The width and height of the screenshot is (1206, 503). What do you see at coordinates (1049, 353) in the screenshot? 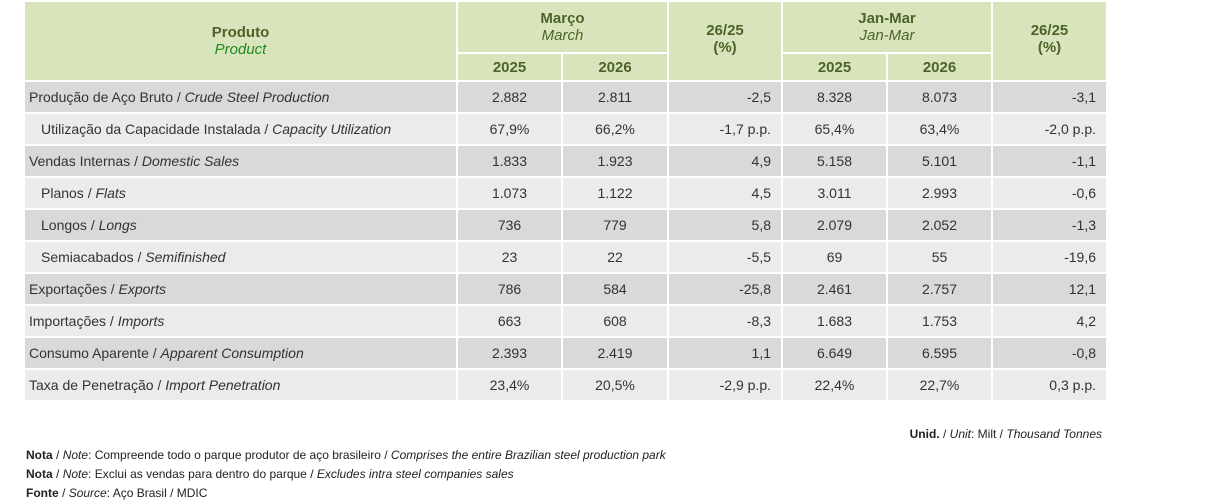
I see `ytd-change-value: -0,8` at bounding box center [1049, 353].